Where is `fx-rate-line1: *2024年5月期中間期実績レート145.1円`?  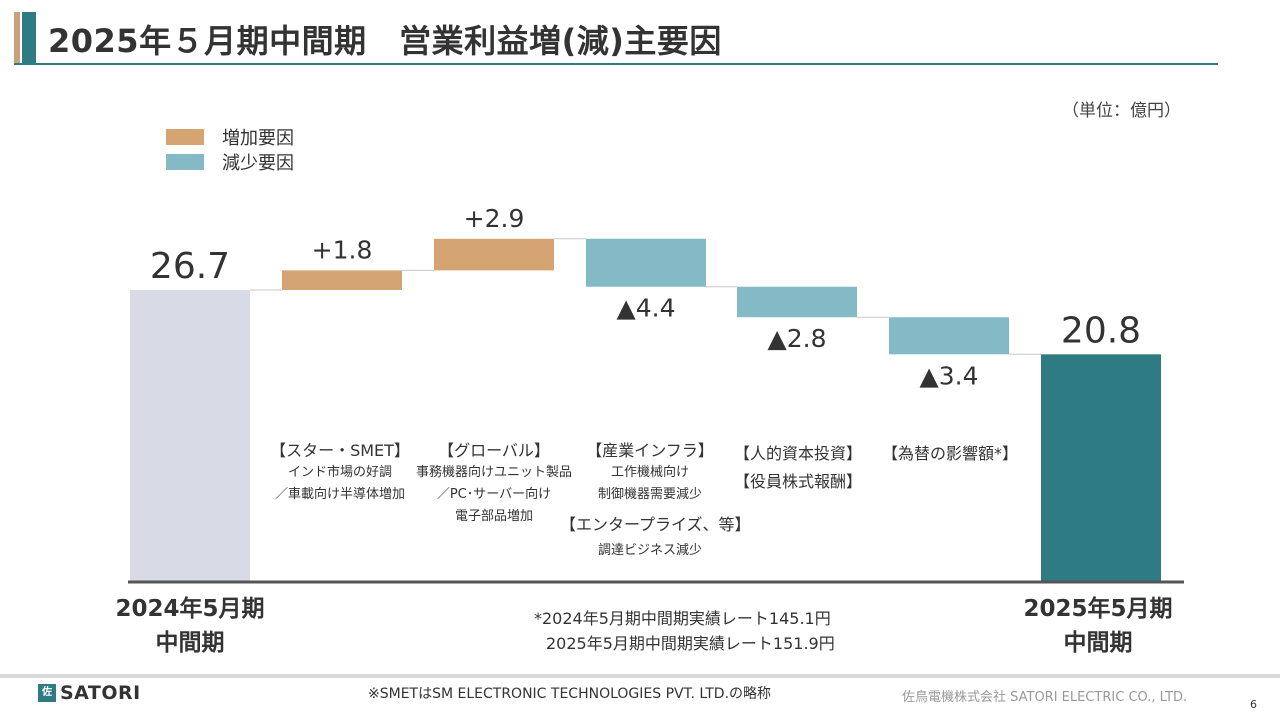
fx-rate-line1: *2024年5月期中間期実績レート145.1円 is located at coordinates (682, 618).